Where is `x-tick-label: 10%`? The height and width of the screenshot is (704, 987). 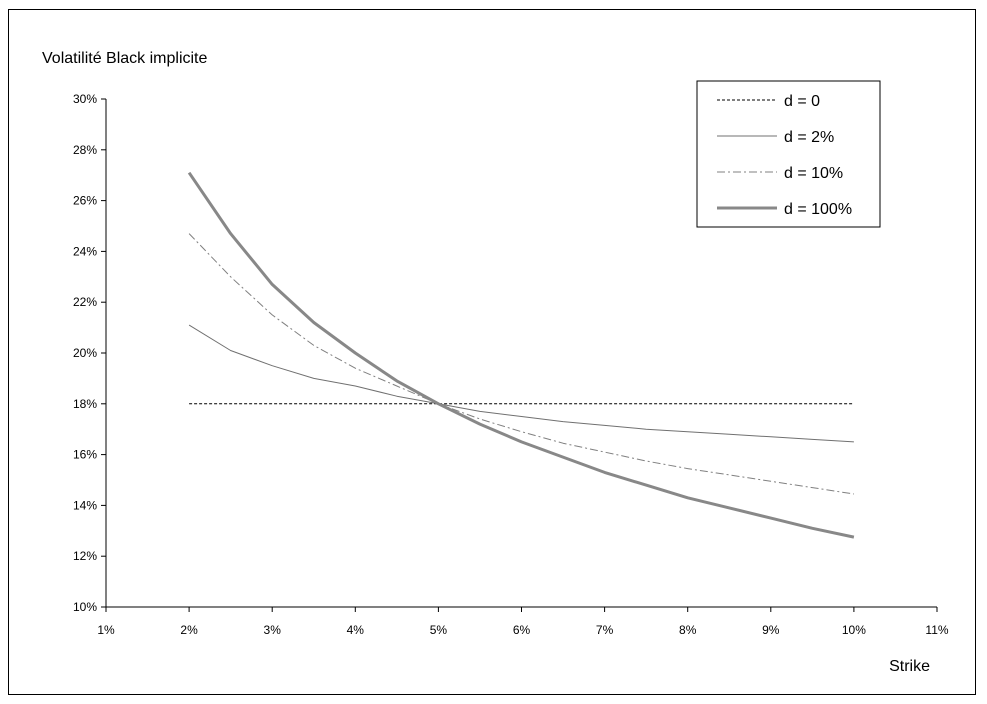 x-tick-label: 10% is located at coordinates (854, 630).